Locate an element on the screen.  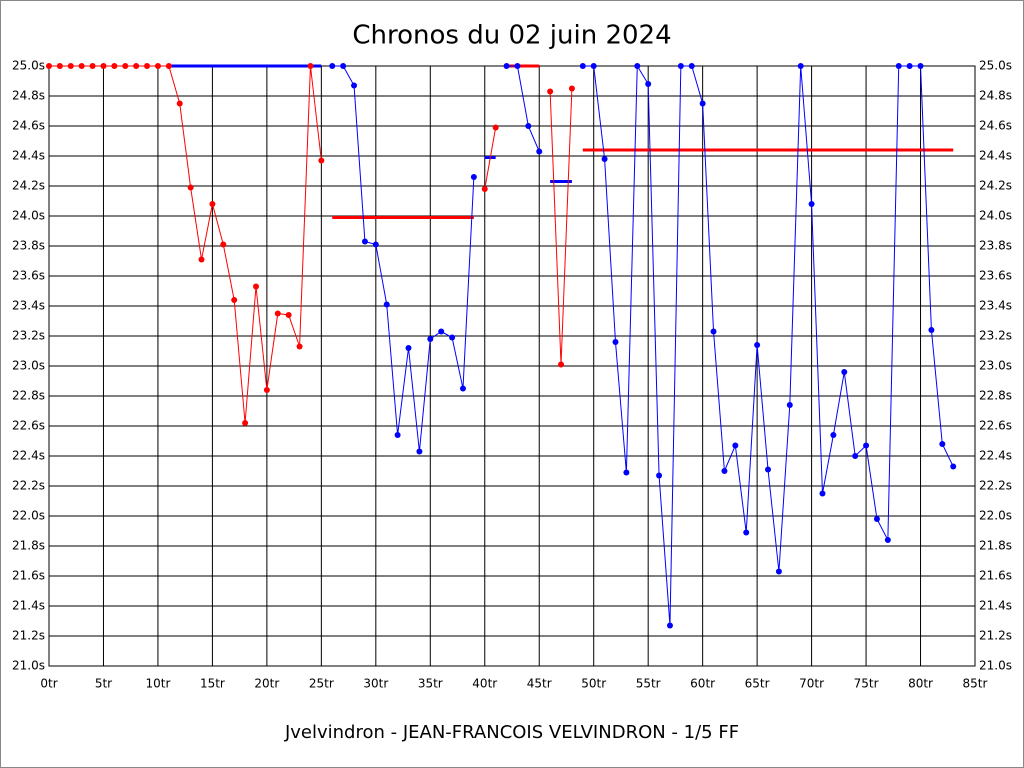
y-tick-label: 22.8s is located at coordinates (28, 396).